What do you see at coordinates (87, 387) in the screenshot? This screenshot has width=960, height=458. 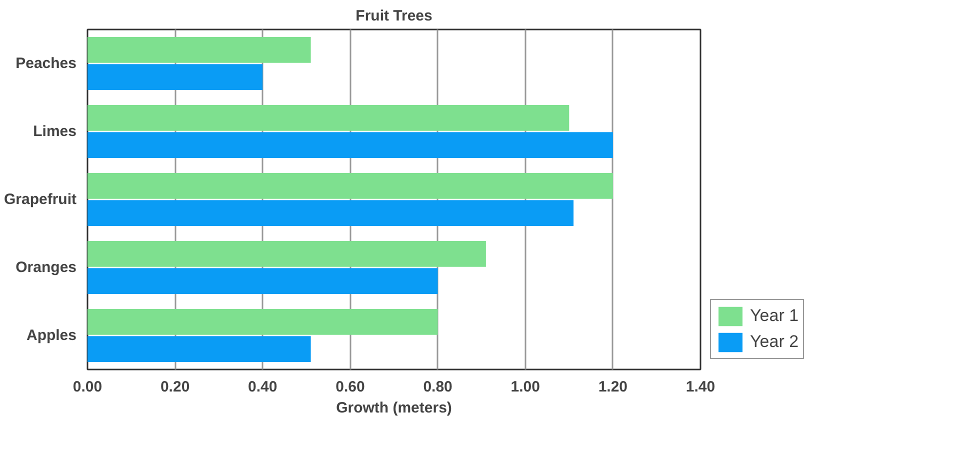 I see `x-tick-label: 0.00` at bounding box center [87, 387].